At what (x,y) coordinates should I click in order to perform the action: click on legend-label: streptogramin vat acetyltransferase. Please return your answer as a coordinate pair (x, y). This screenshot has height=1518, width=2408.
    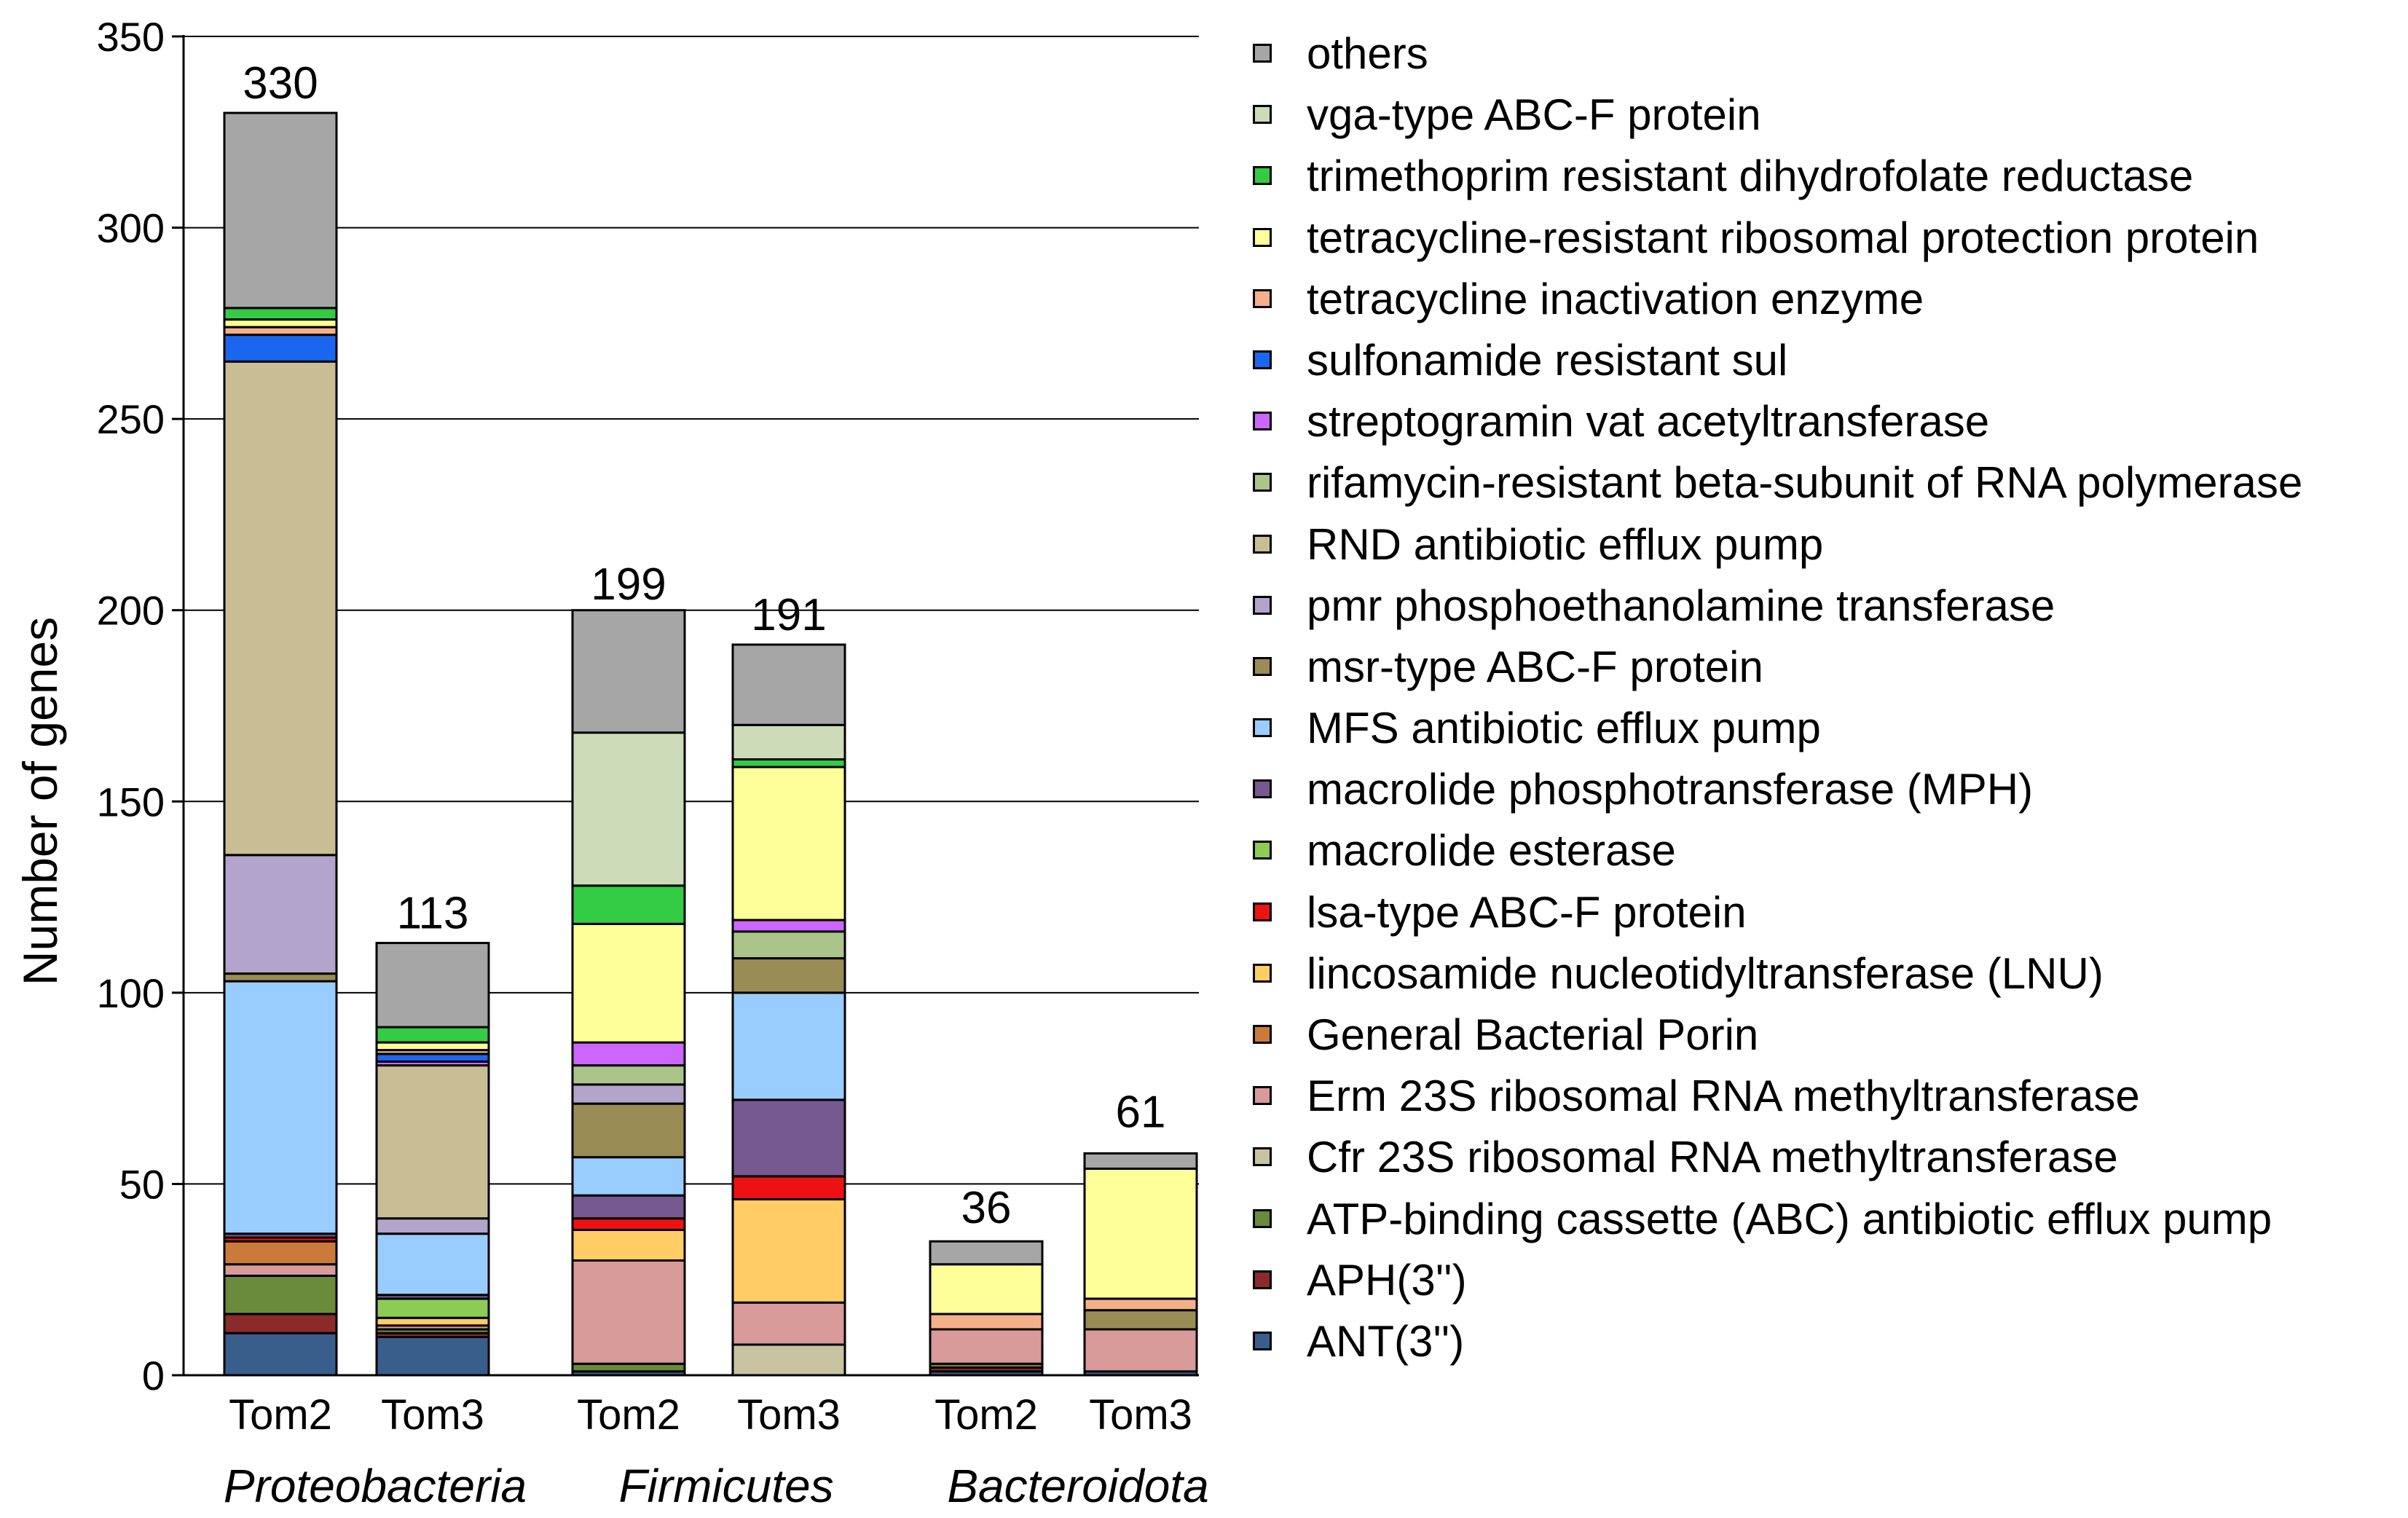
    Looking at the image, I should click on (1648, 422).